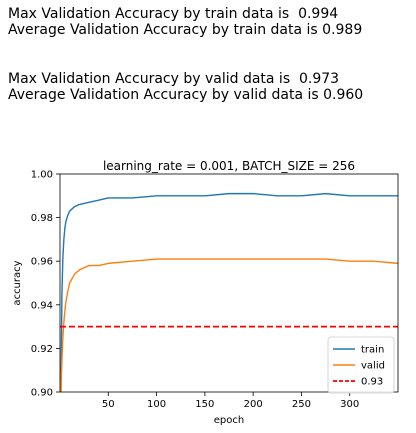 The image size is (416, 433). I want to click on x-tick-label: 150, so click(204, 404).